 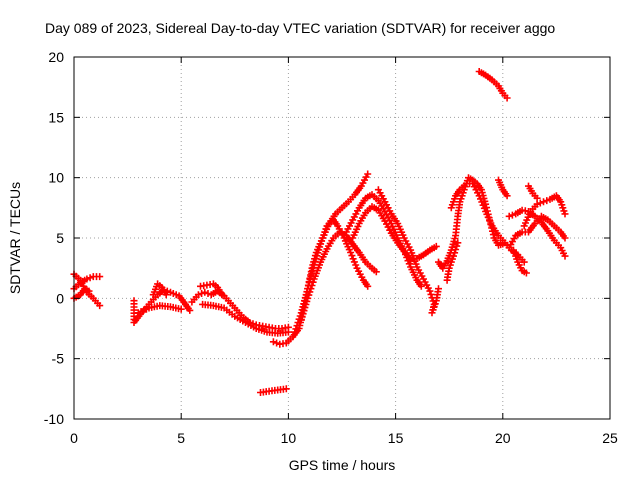 What do you see at coordinates (54, 419) in the screenshot?
I see `y-tick-label: -10` at bounding box center [54, 419].